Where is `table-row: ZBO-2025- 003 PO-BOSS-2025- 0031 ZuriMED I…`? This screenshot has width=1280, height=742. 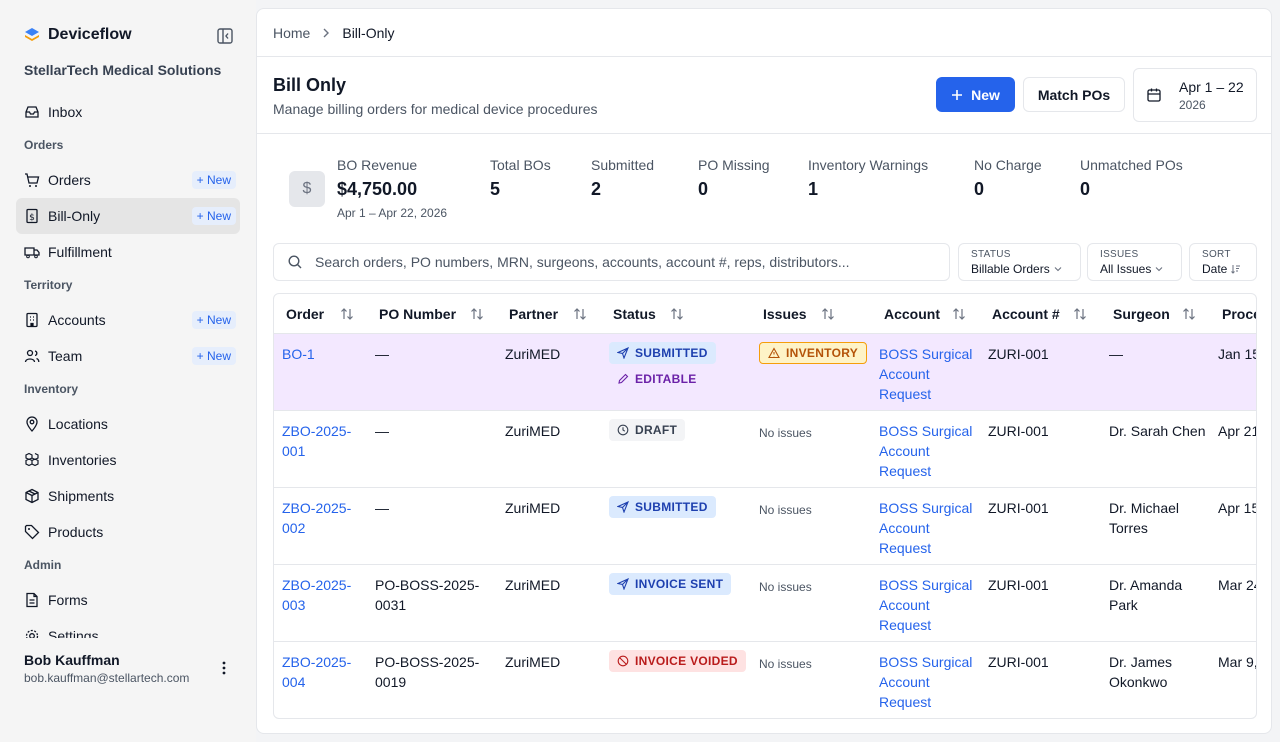 table-row: ZBO-2025- 003 PO-BOSS-2025- 0031 ZuriMED I… is located at coordinates (765, 603).